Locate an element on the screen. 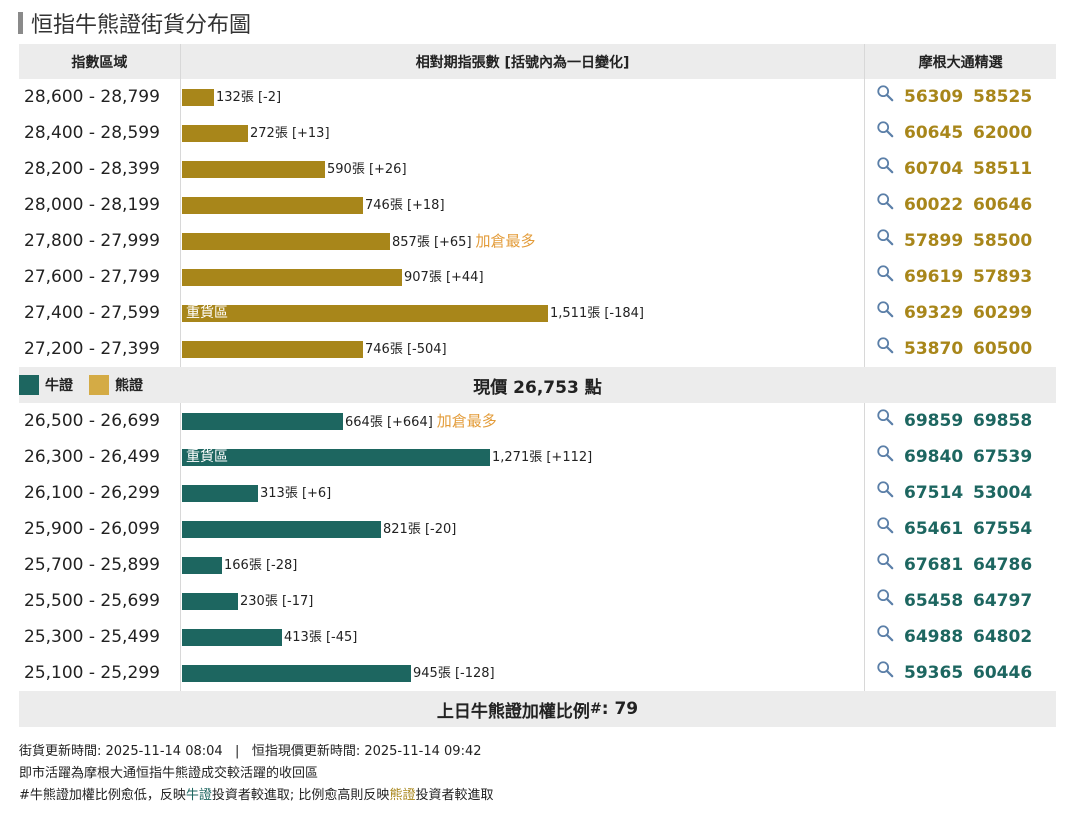  warrant-code-link: 60500 is located at coordinates (1003, 349).